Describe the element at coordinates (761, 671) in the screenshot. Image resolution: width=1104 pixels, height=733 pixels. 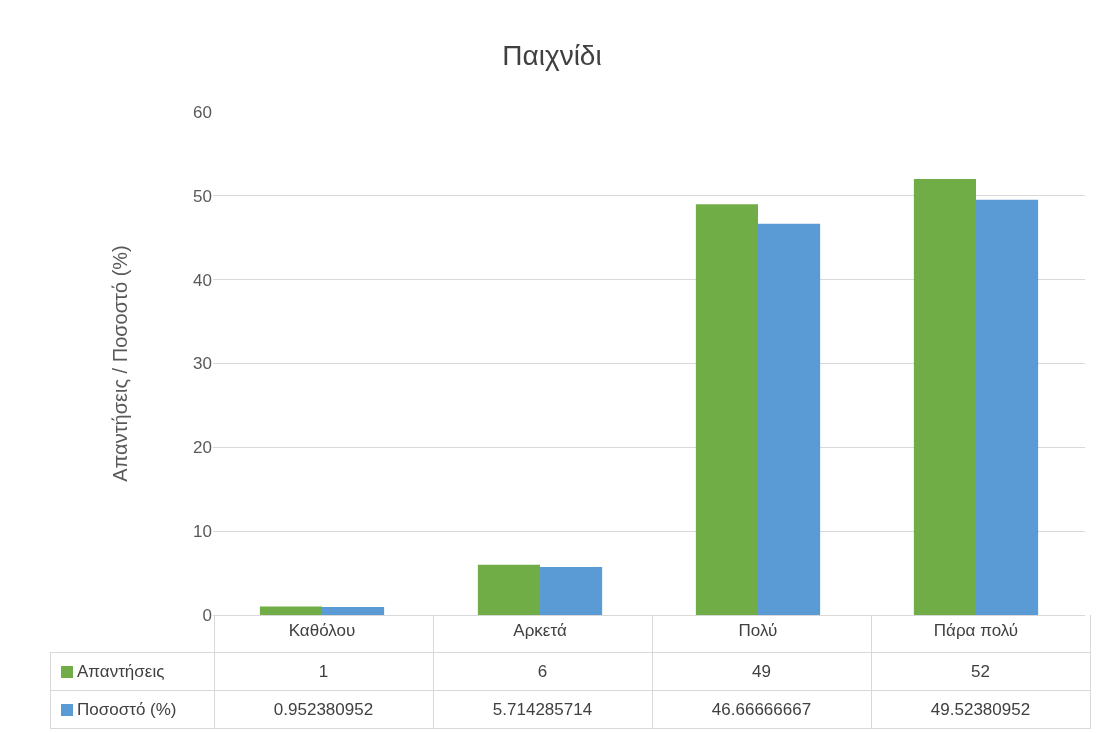
I see `data-label: 49` at that location.